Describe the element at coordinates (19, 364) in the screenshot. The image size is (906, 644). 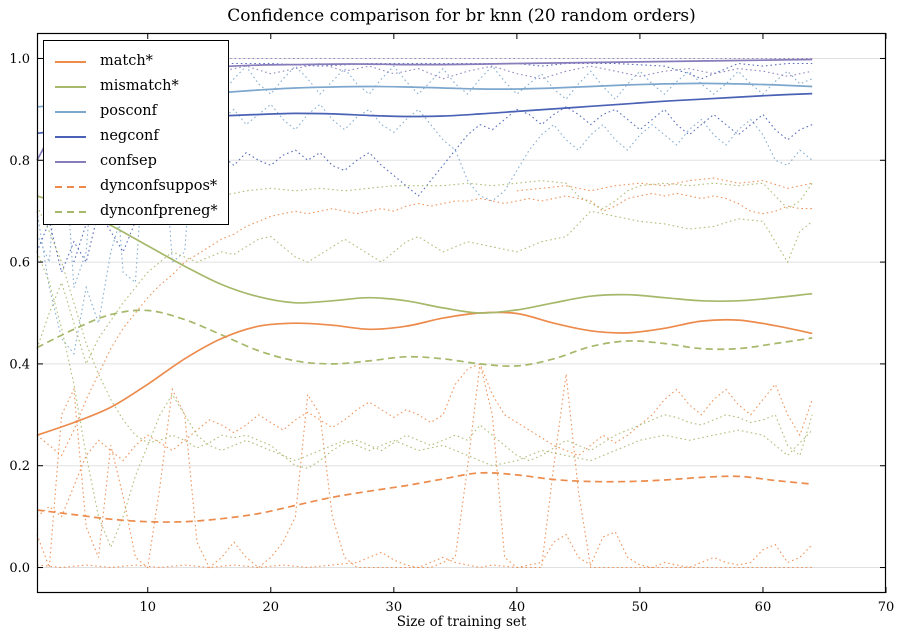
I see `y-tick-label: 0.4` at that location.